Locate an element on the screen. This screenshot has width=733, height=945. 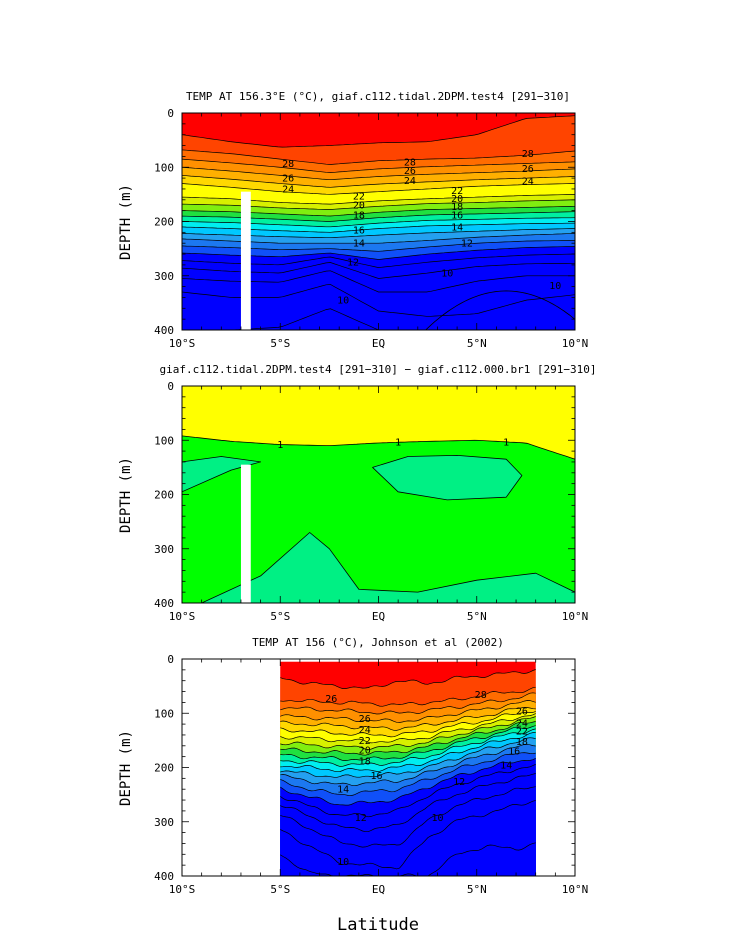
panel3-contour-label-24: 24 is located at coordinates (365, 730).